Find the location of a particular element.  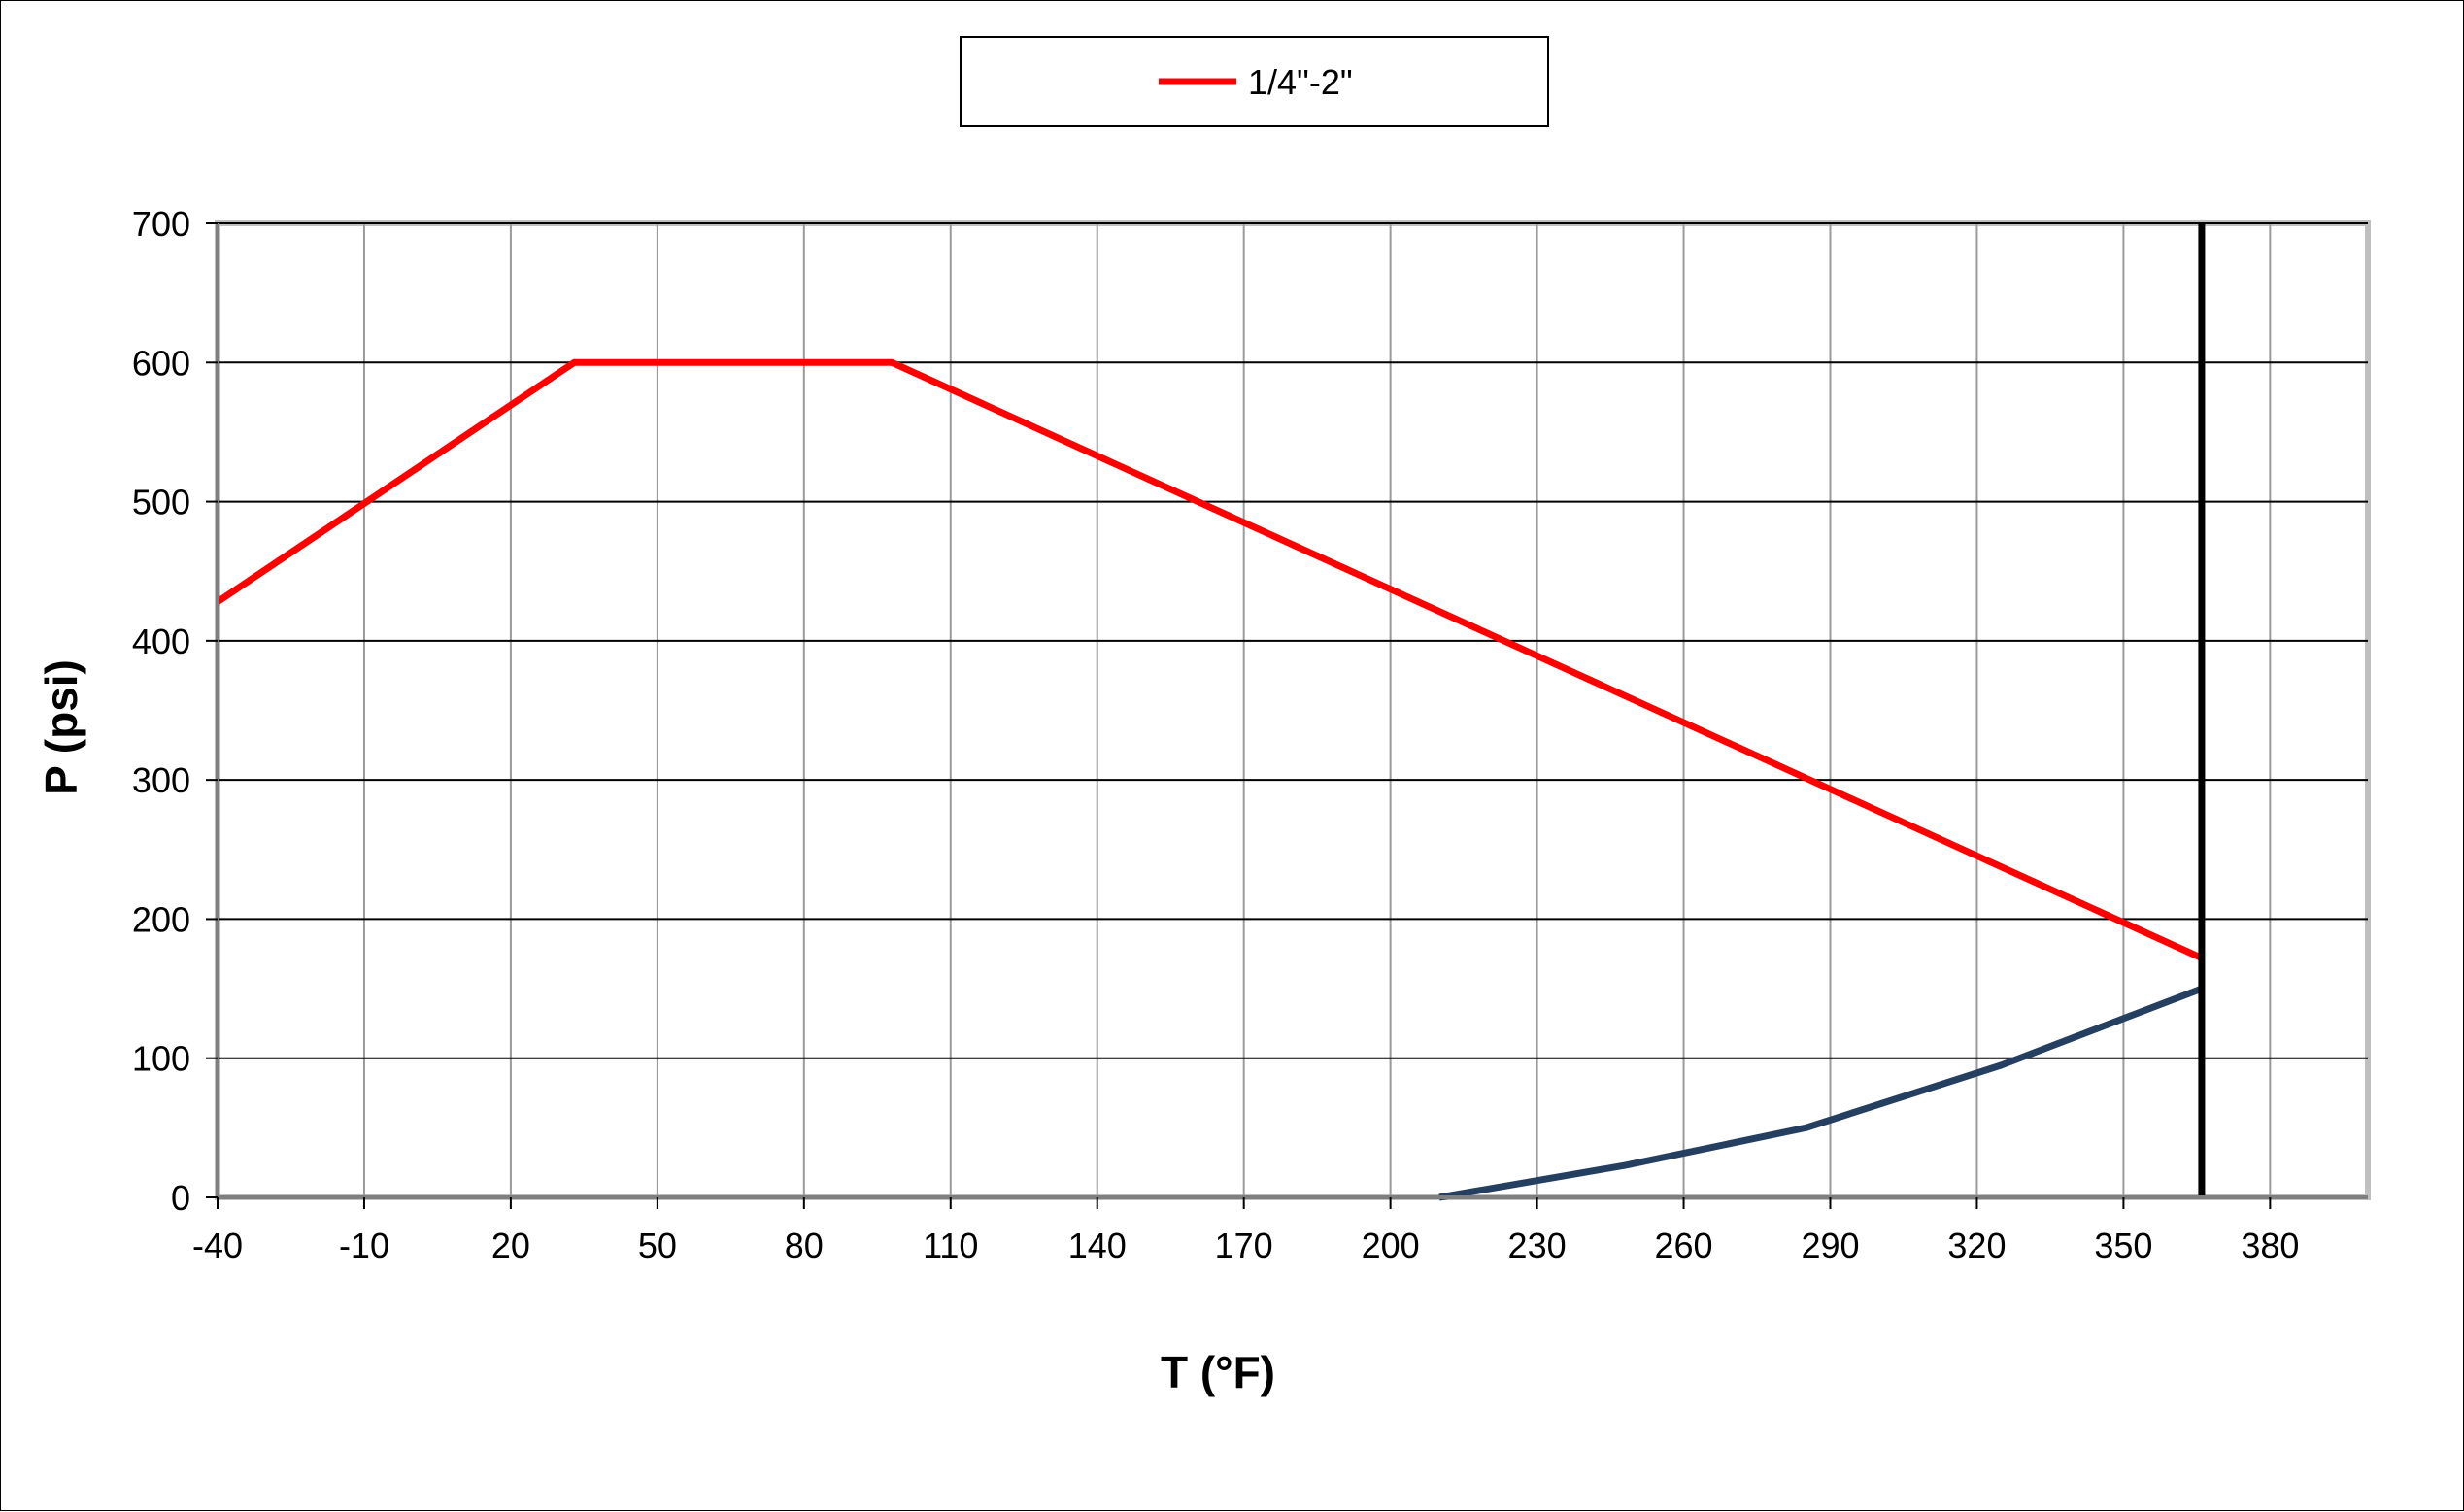

x-tick-label: -40 is located at coordinates (217, 1245).